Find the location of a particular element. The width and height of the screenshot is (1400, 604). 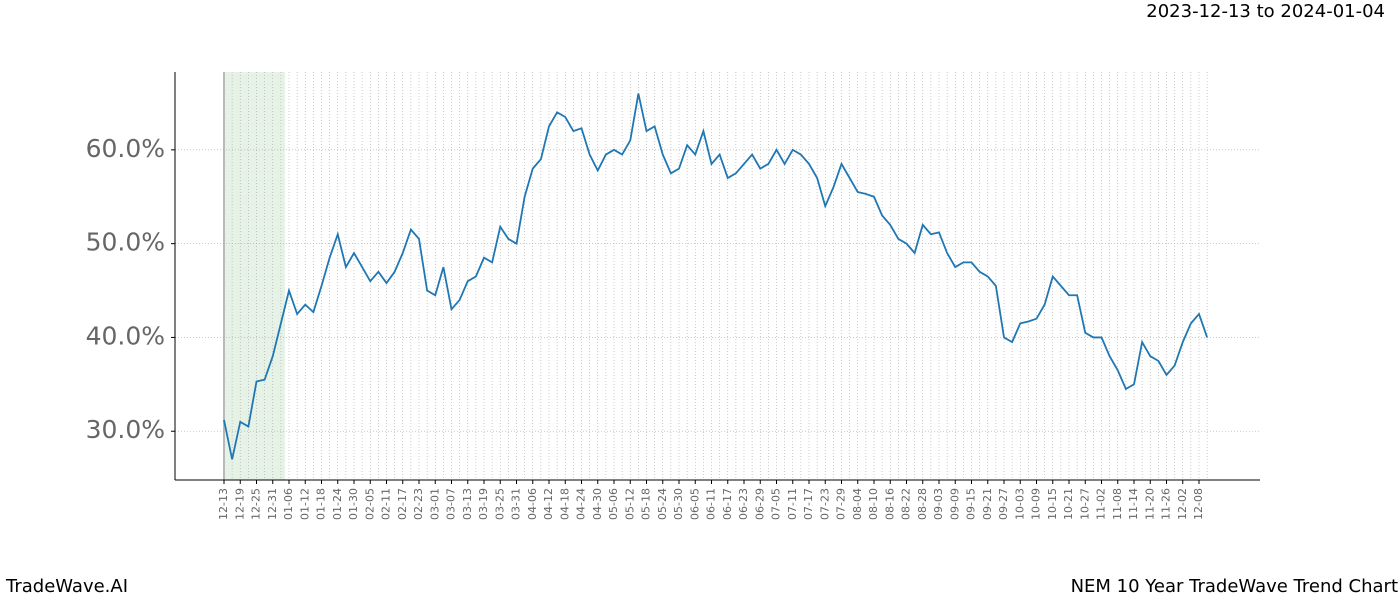

y-tick-label: 60.0% is located at coordinates (125, 148).